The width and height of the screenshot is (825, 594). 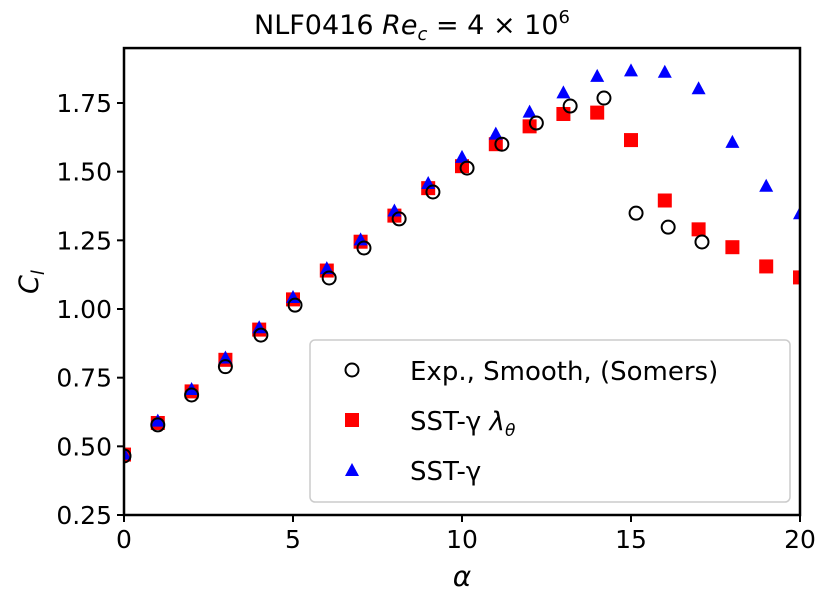 I want to click on legend-label-sst-lambda: SST-γ λθ, so click(x=463, y=424).